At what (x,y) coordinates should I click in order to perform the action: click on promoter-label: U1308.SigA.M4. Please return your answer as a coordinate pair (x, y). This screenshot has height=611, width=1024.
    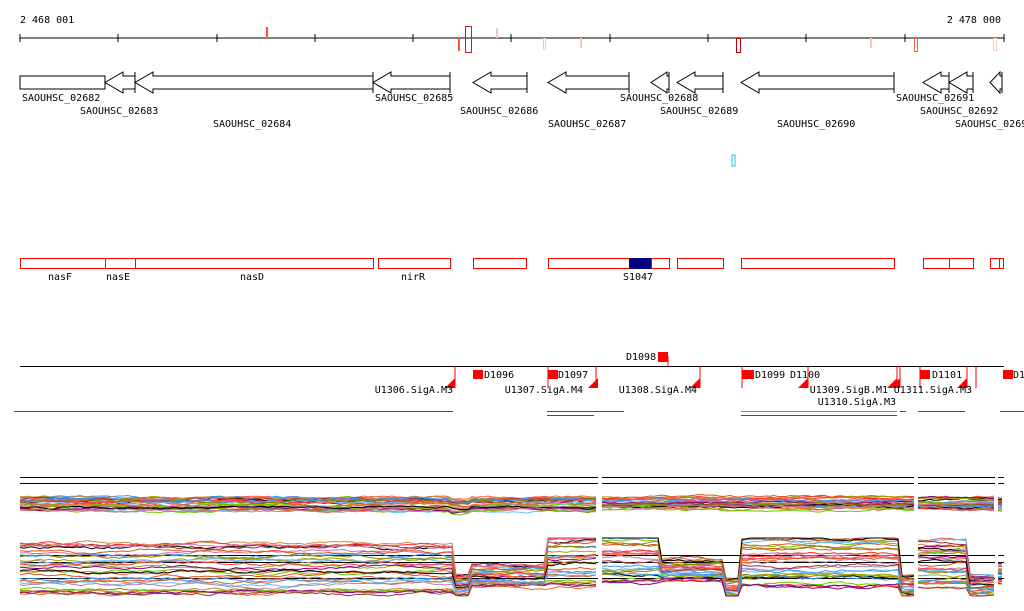
    Looking at the image, I should click on (658, 390).